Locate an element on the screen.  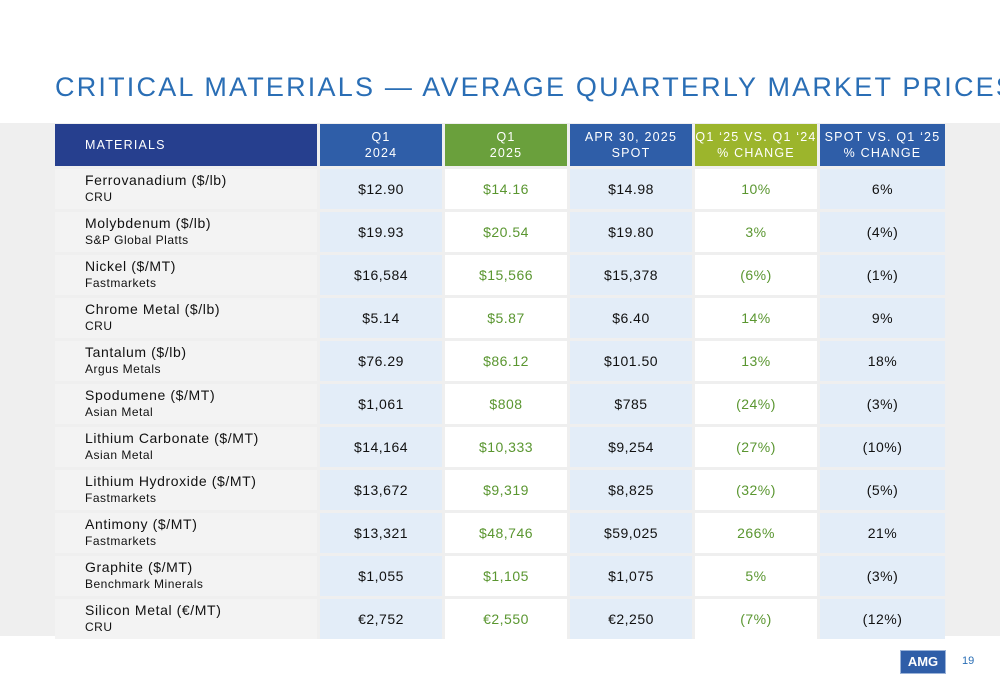
material-cell: Lithium Carbonate ($/MT) Asian Metal is located at coordinates (187, 445).